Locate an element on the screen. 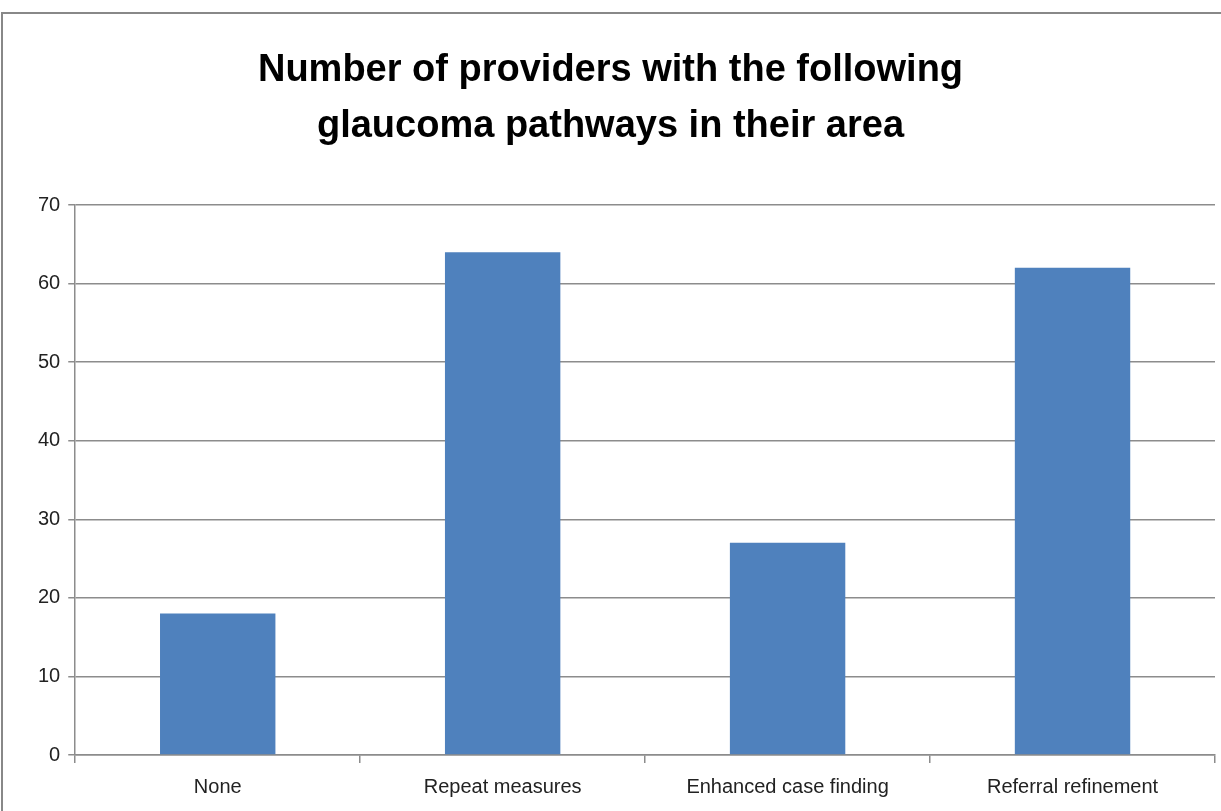  y-tick-label: 10 is located at coordinates (49, 674).